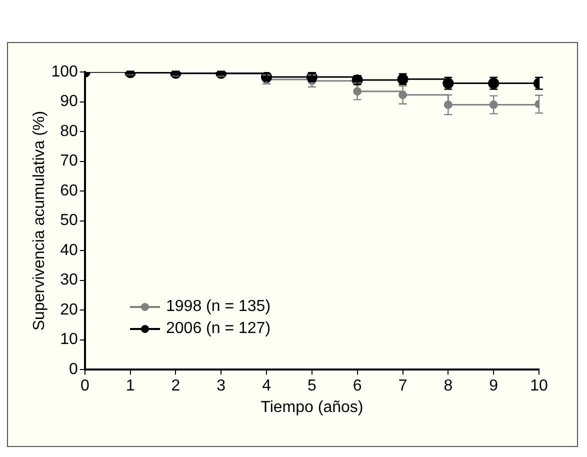  Describe the element at coordinates (312, 407) in the screenshot. I see `x-axis-title: Tiempo (años)` at that location.